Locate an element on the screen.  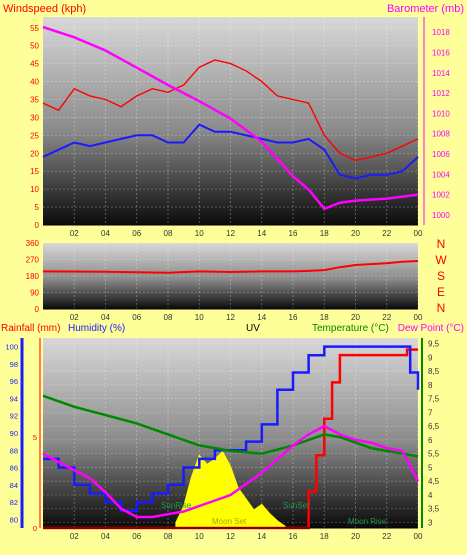
temperature-tick-label: 9,5 is located at coordinates (434, 344).